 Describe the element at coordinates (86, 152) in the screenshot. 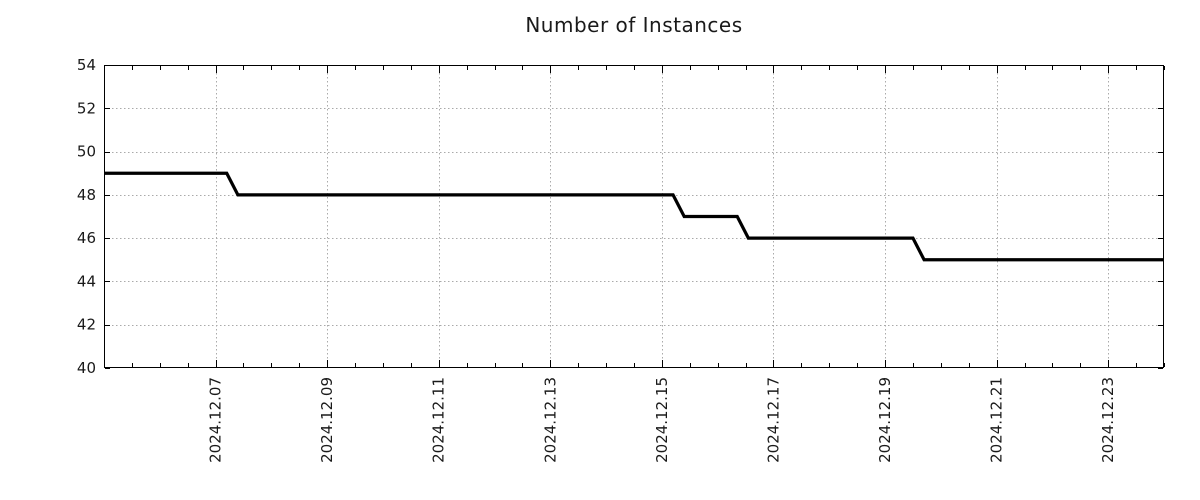

I see `y-tick-label: 50` at that location.